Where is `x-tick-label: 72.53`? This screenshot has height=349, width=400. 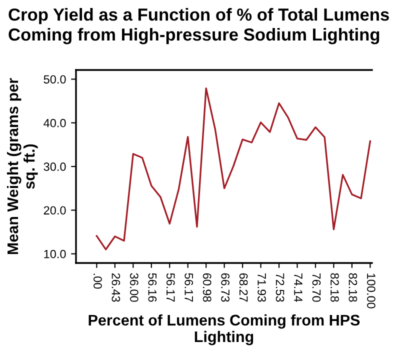 x-tick-label: 72.53 is located at coordinates (280, 287).